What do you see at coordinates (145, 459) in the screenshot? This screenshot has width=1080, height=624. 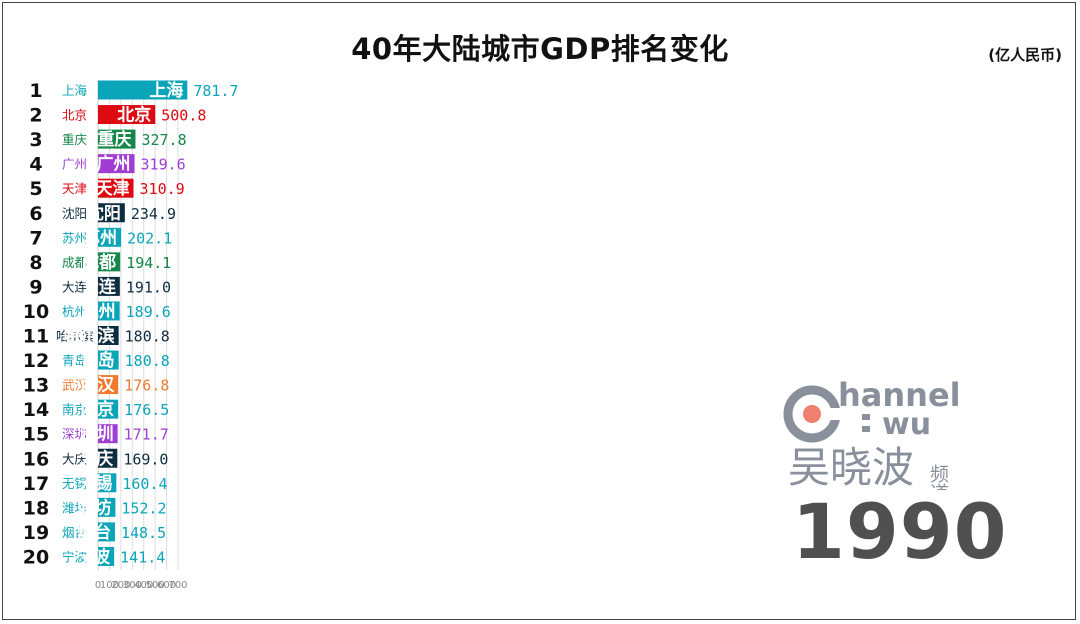 I see `value-label: 169.0` at bounding box center [145, 459].